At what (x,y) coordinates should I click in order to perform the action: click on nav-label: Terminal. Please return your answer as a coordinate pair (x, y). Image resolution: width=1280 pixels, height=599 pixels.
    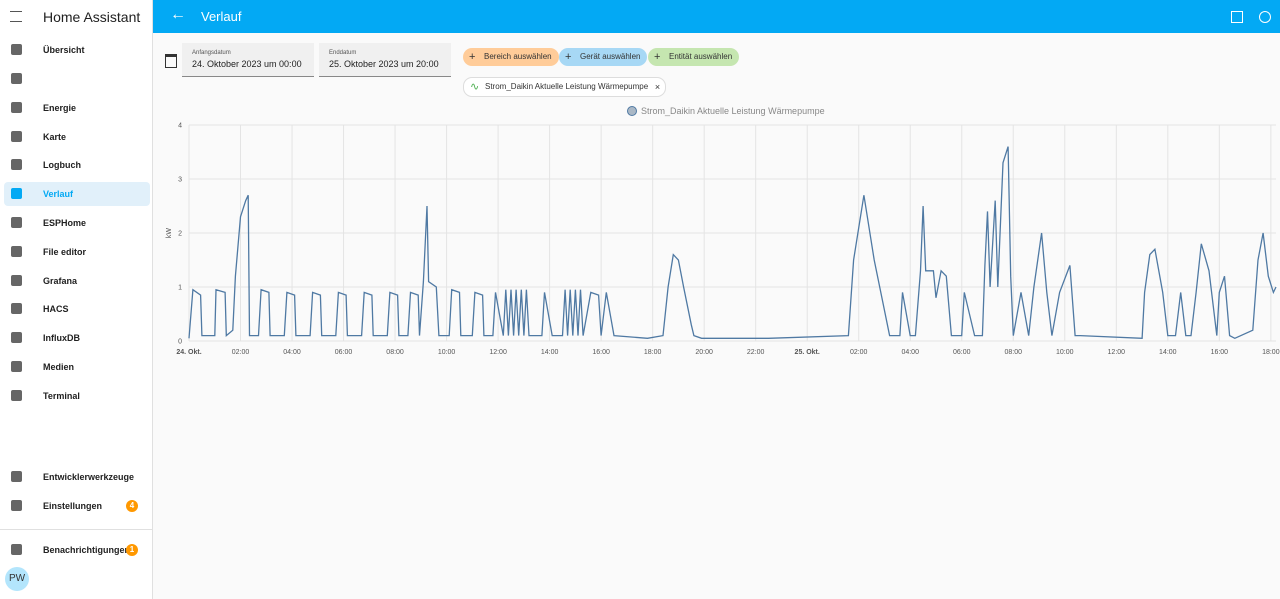
    Looking at the image, I should click on (61, 396).